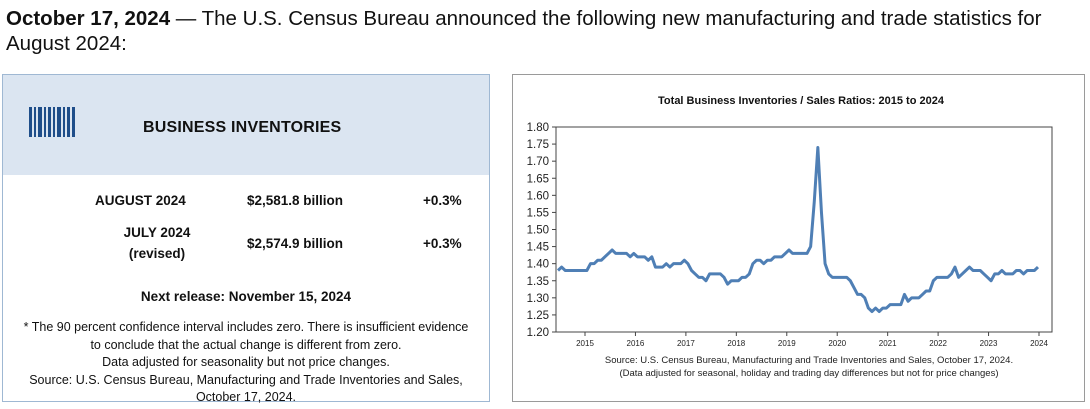 The height and width of the screenshot is (409, 1090). I want to click on y-tick-label: 1.70, so click(538, 162).